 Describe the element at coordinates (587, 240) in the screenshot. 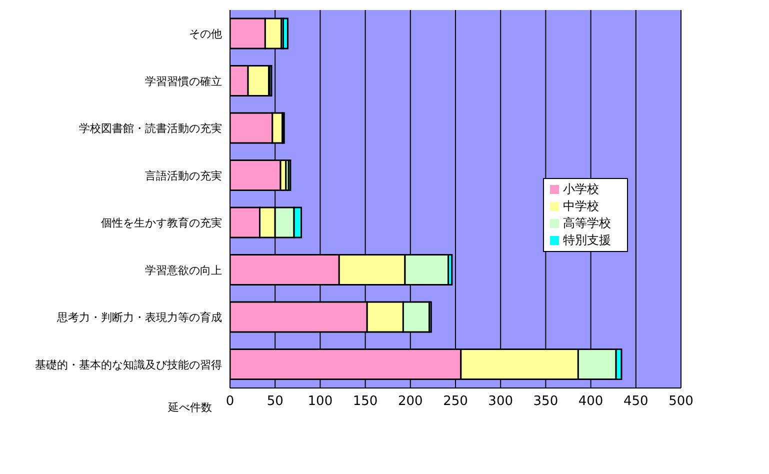

I see `legend-label: 特別支援` at that location.